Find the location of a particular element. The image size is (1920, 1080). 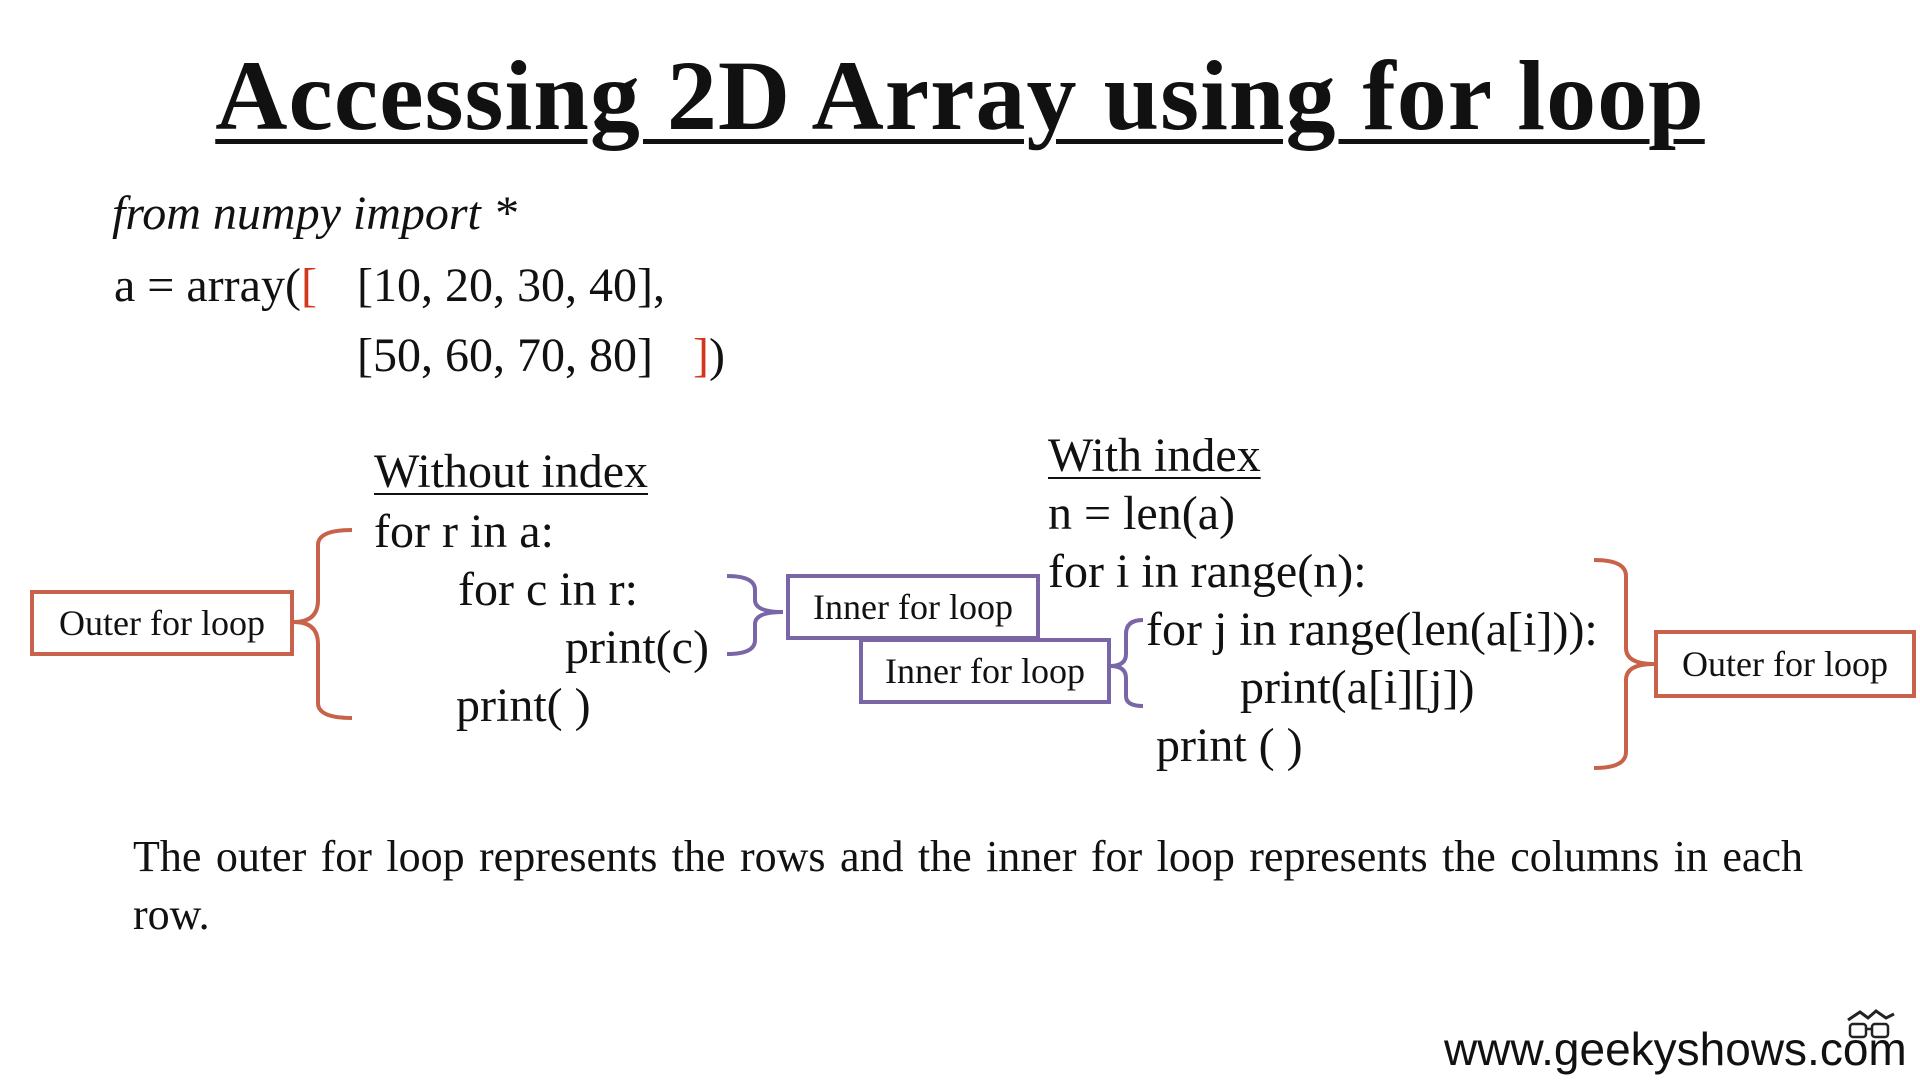

open-bracket: [ is located at coordinates (308, 285).